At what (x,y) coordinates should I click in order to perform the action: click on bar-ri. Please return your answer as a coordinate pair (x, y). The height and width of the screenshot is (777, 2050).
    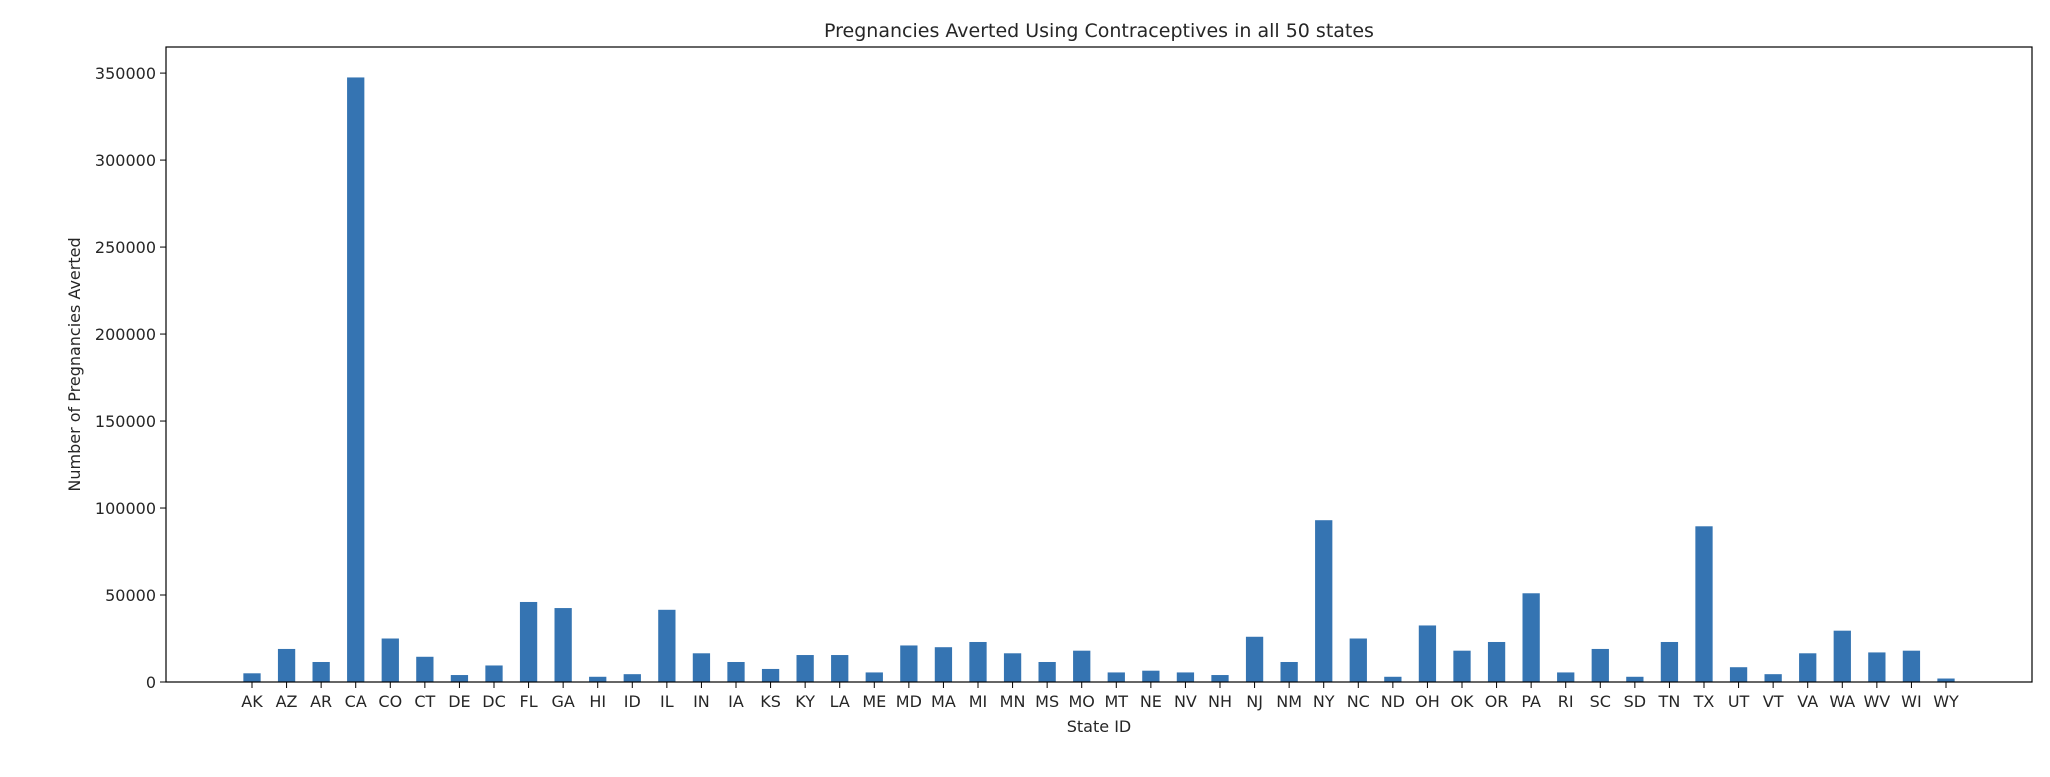
    Looking at the image, I should click on (1566, 677).